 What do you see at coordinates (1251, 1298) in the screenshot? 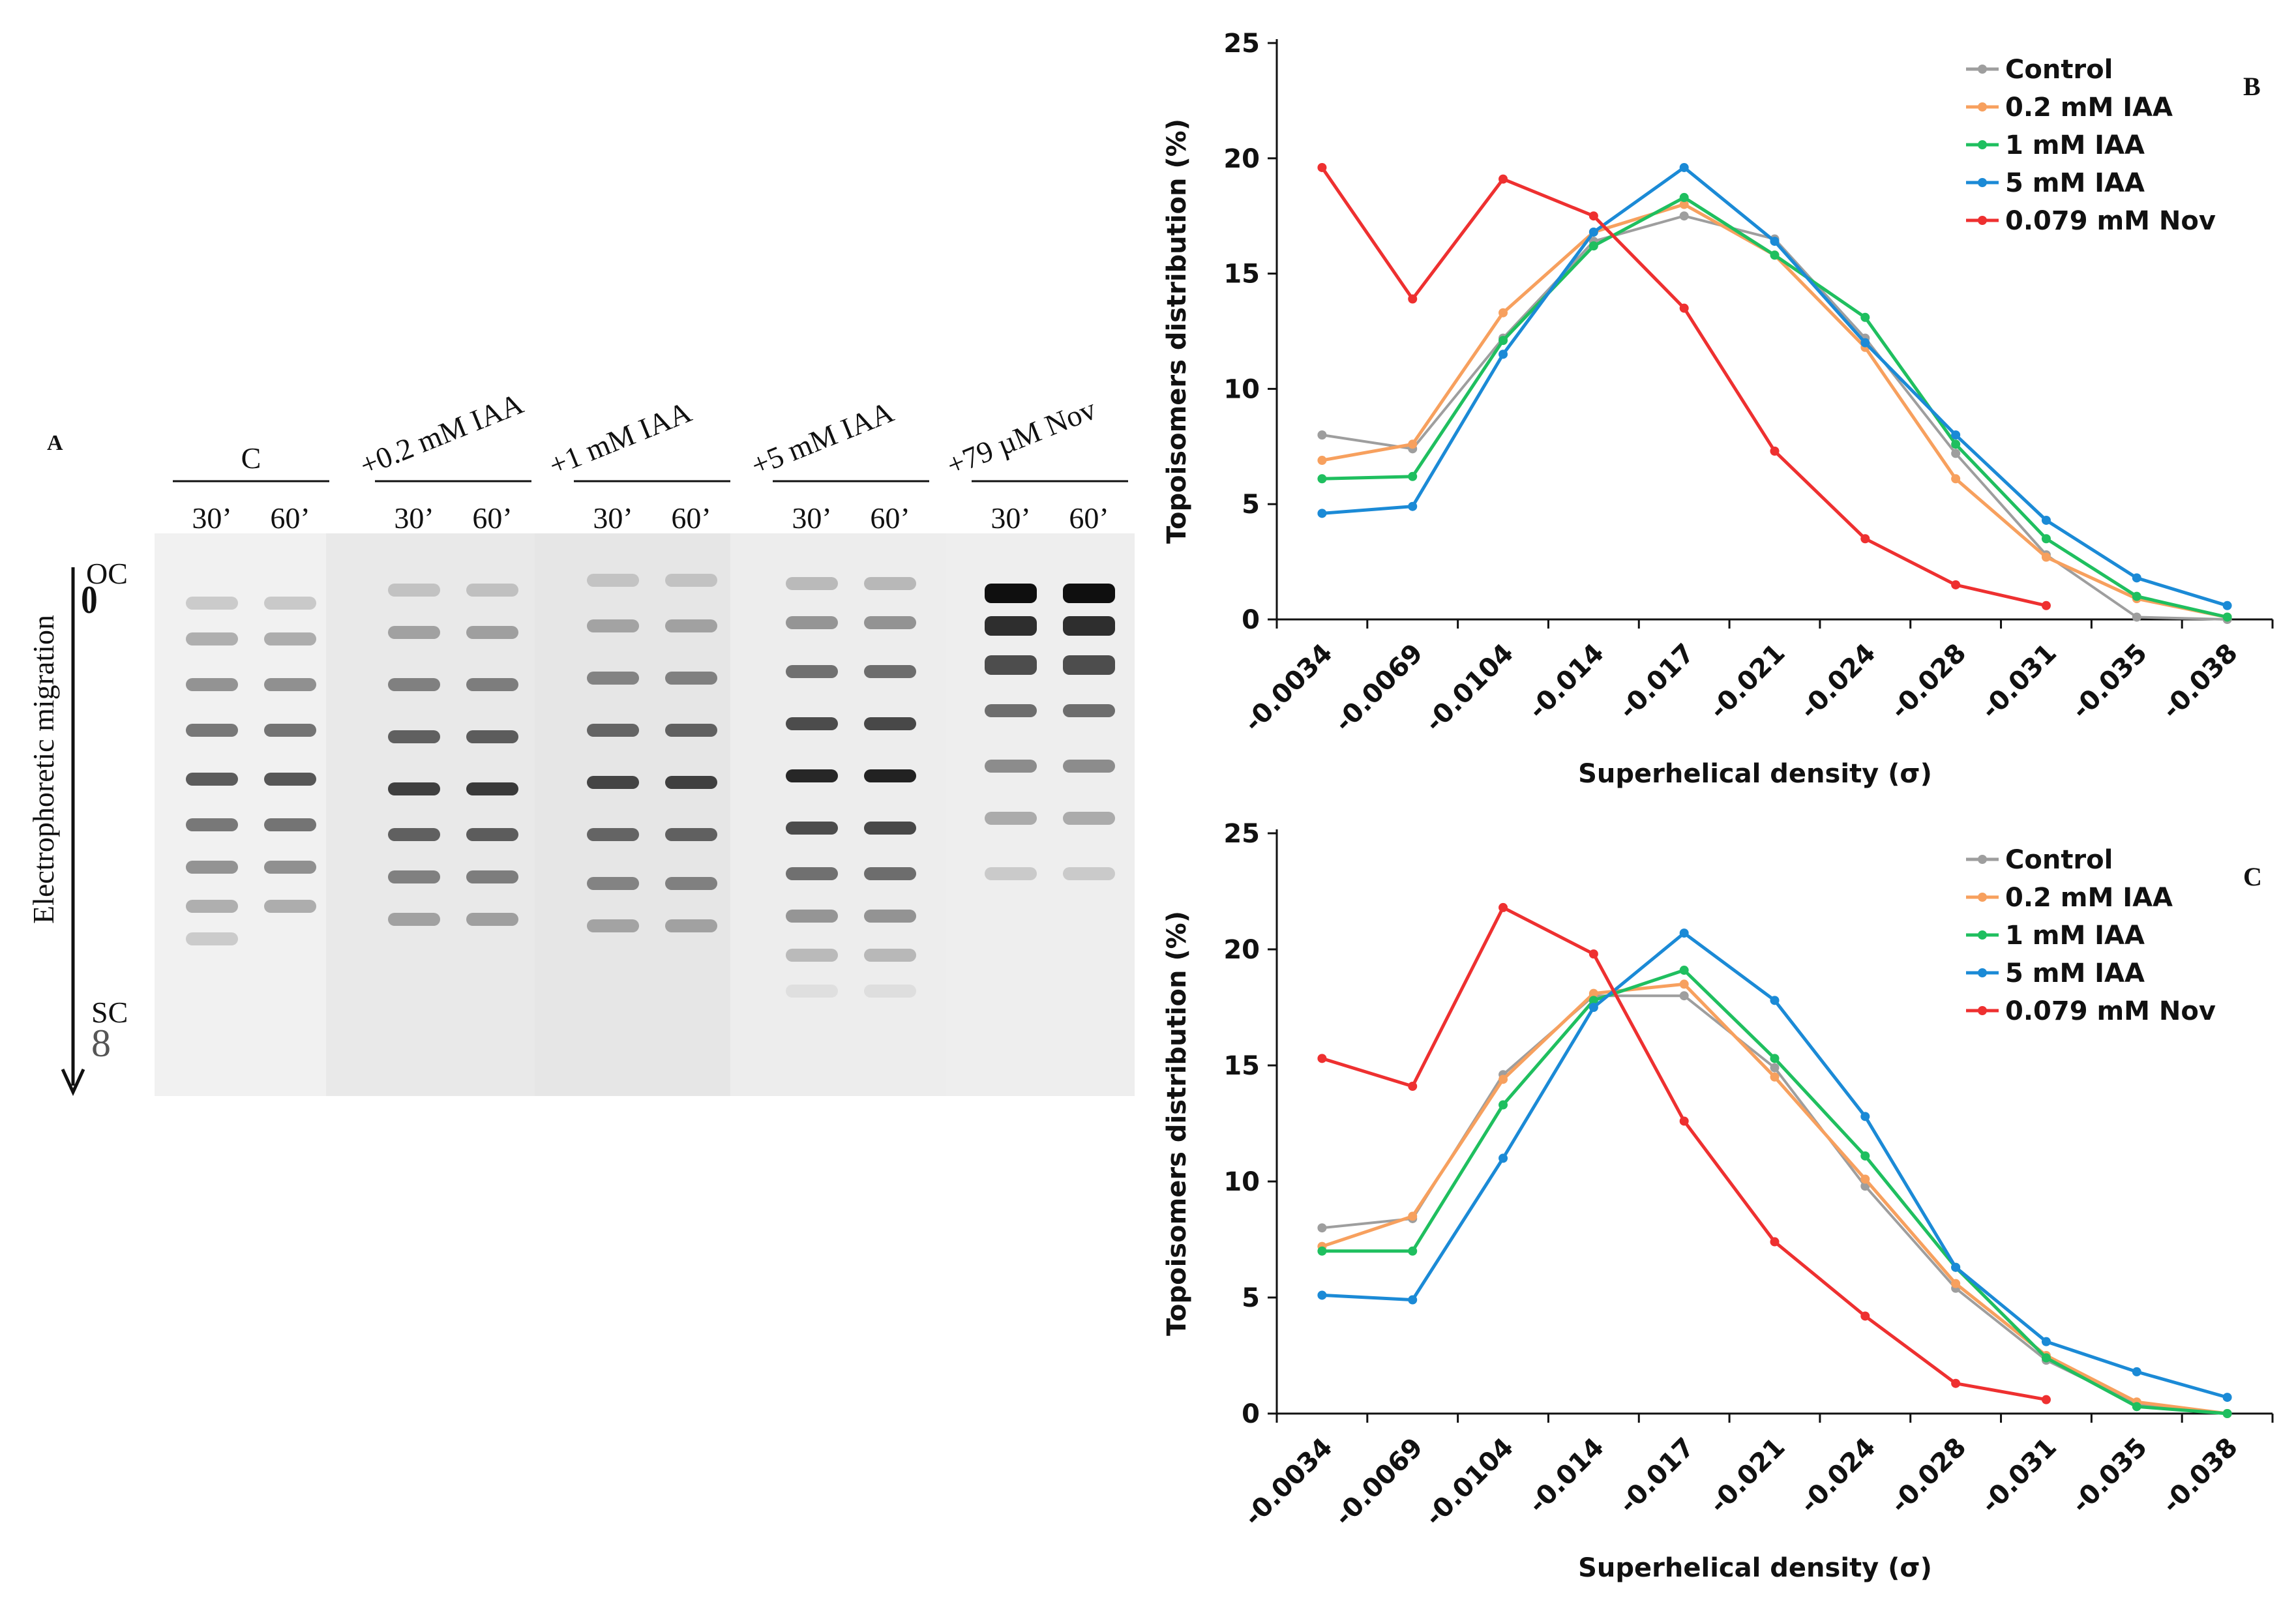
I see `y-tick-label: 5` at bounding box center [1251, 1298].